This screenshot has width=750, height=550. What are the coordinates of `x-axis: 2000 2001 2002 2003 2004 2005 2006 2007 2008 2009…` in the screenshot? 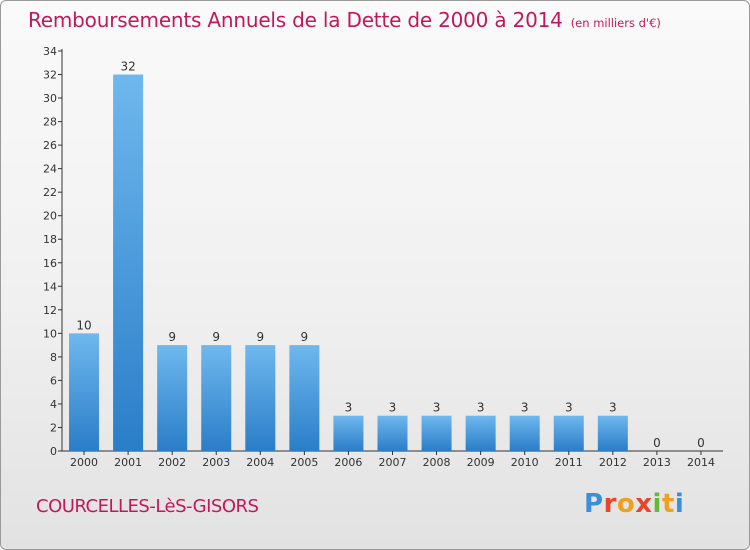 It's located at (392, 459).